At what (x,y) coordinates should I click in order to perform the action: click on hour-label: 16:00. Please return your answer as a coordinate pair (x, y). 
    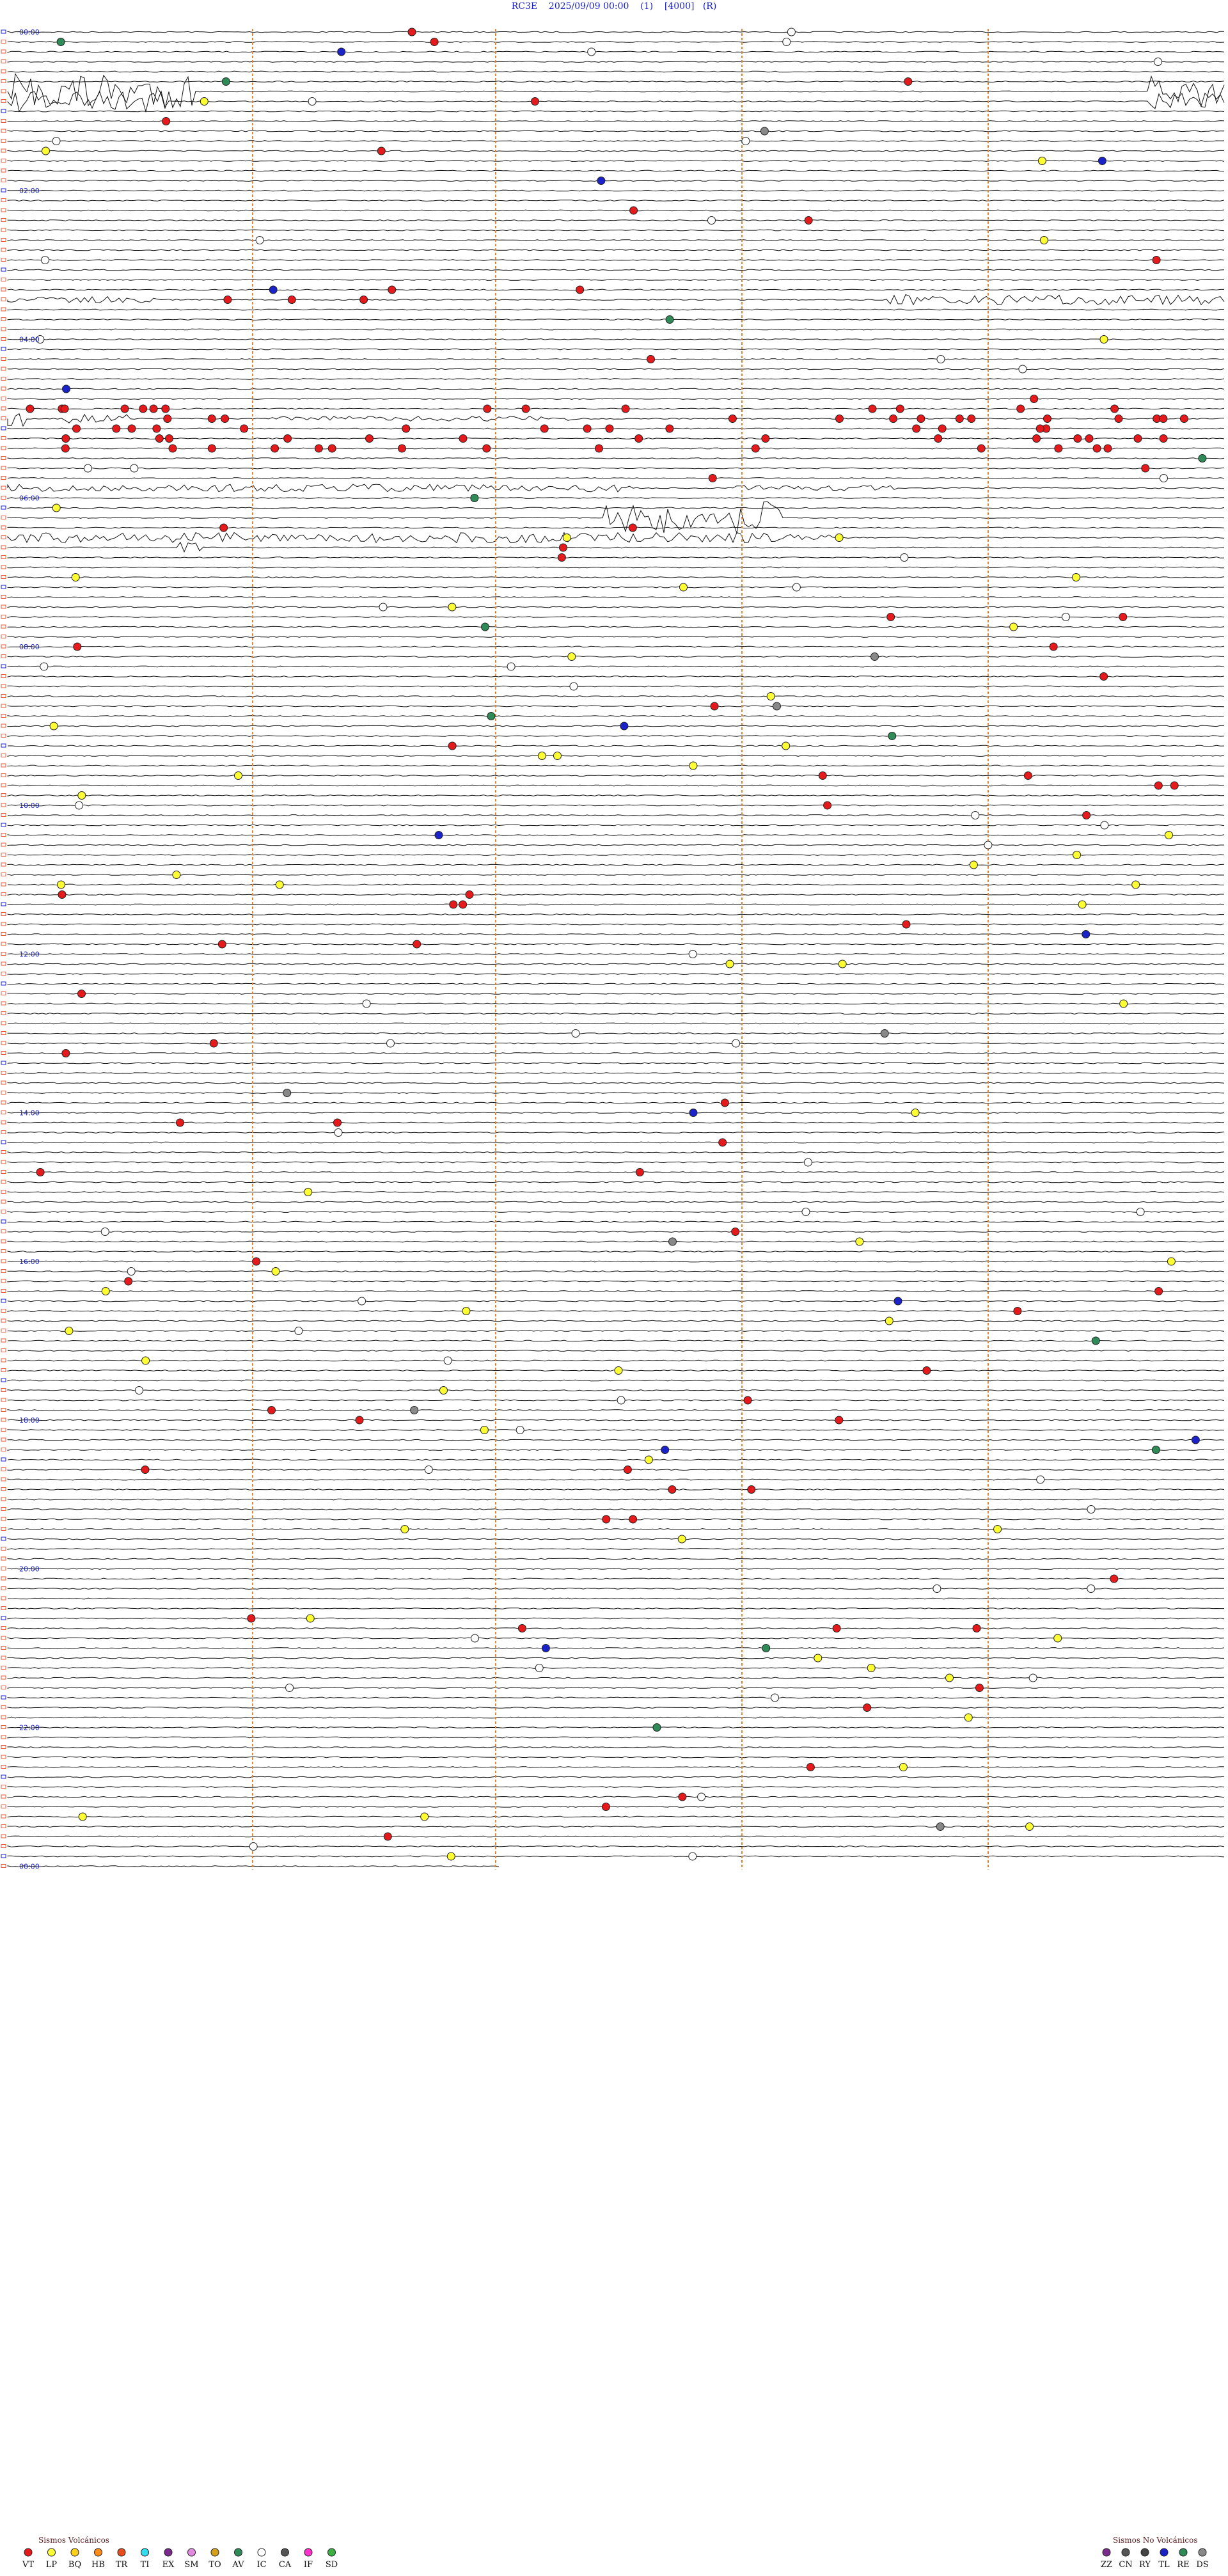
    Looking at the image, I should click on (29, 1262).